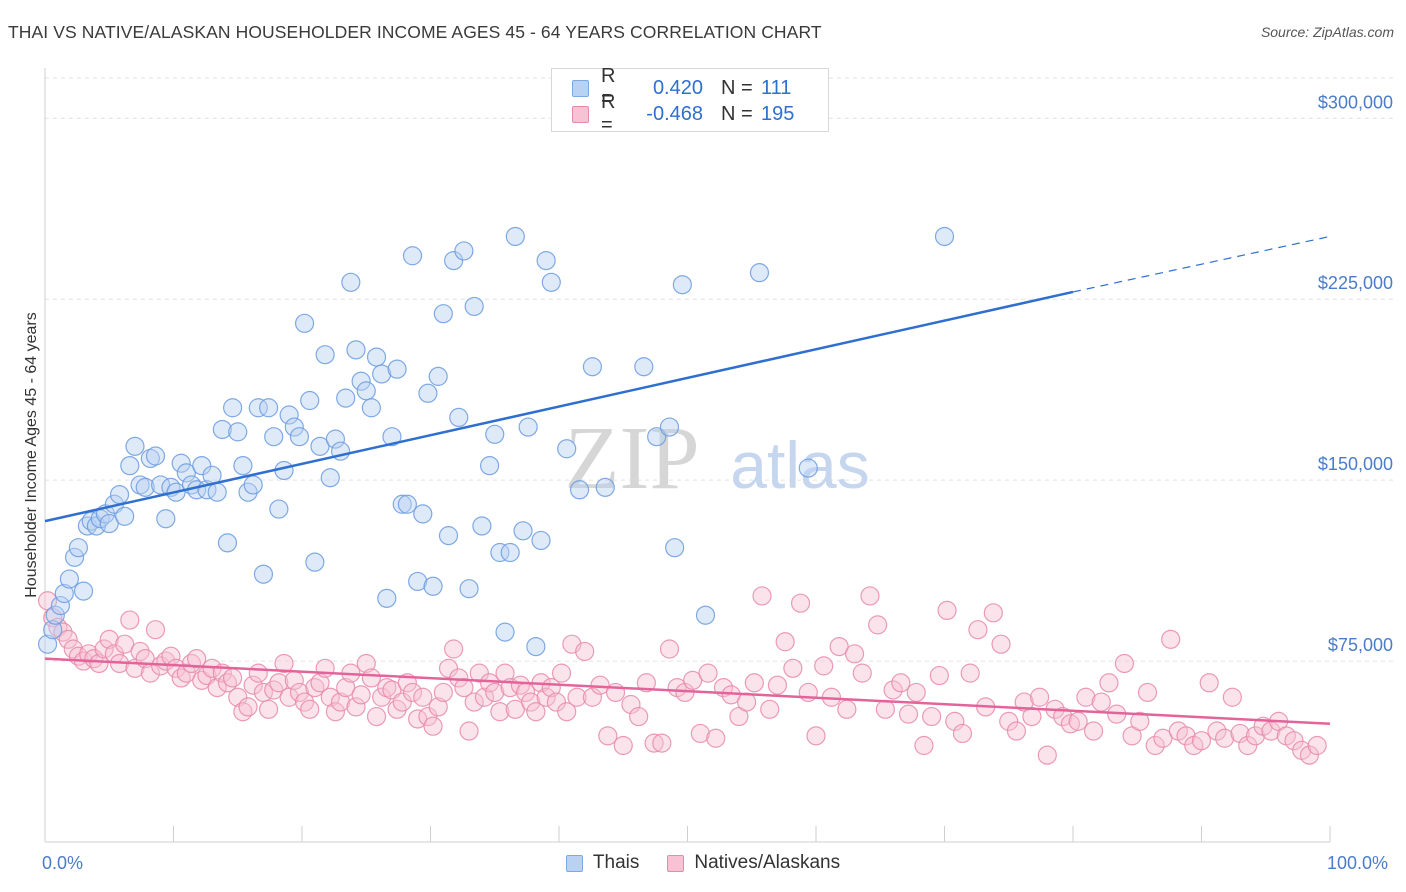  I want to click on y-tick-label: $225,000, so click(1355, 283).